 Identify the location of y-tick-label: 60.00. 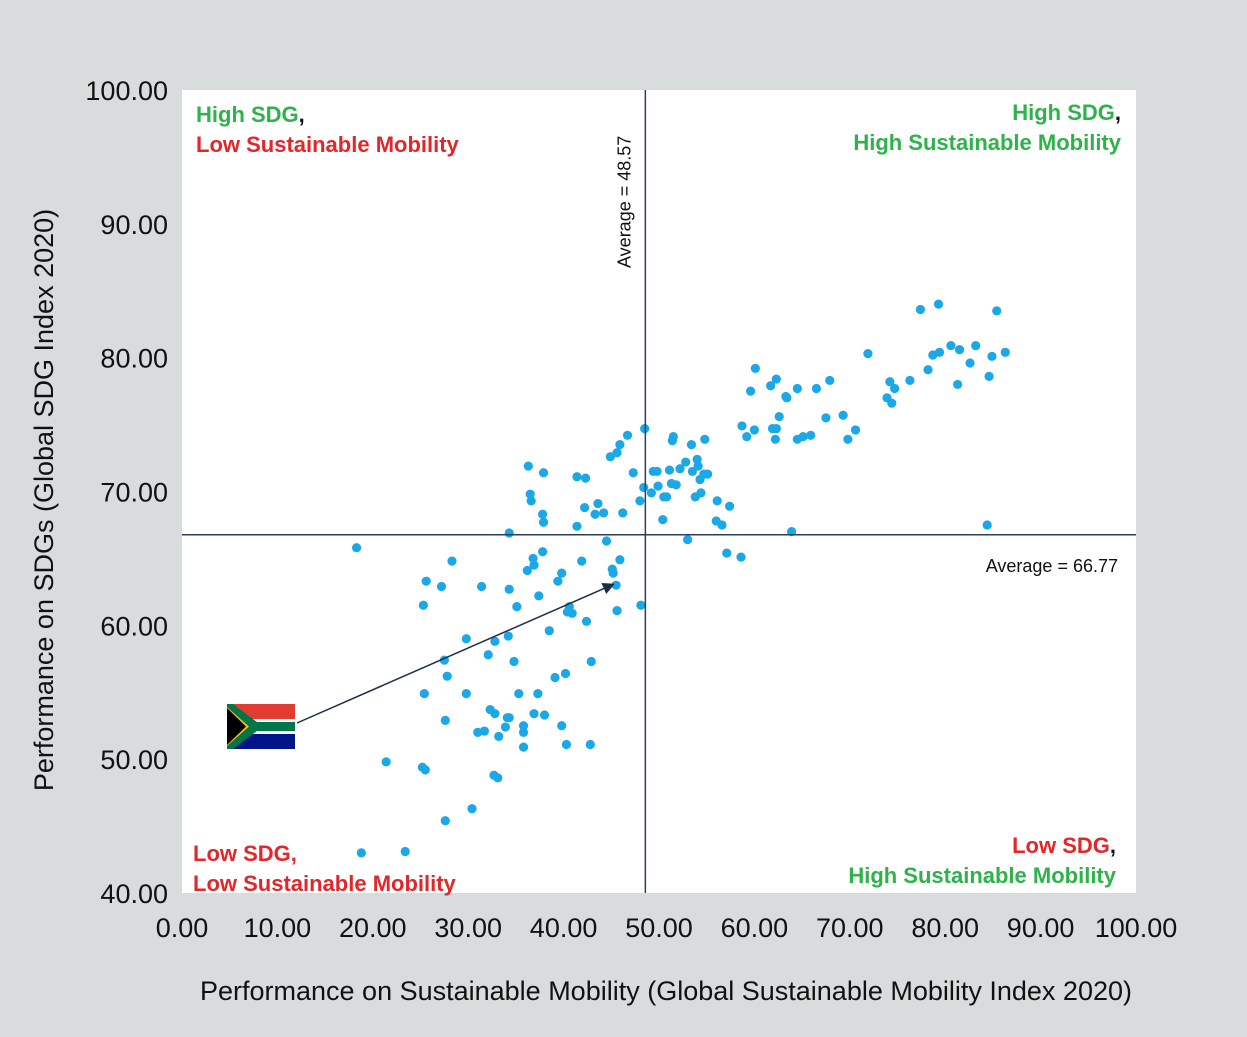
(134, 626).